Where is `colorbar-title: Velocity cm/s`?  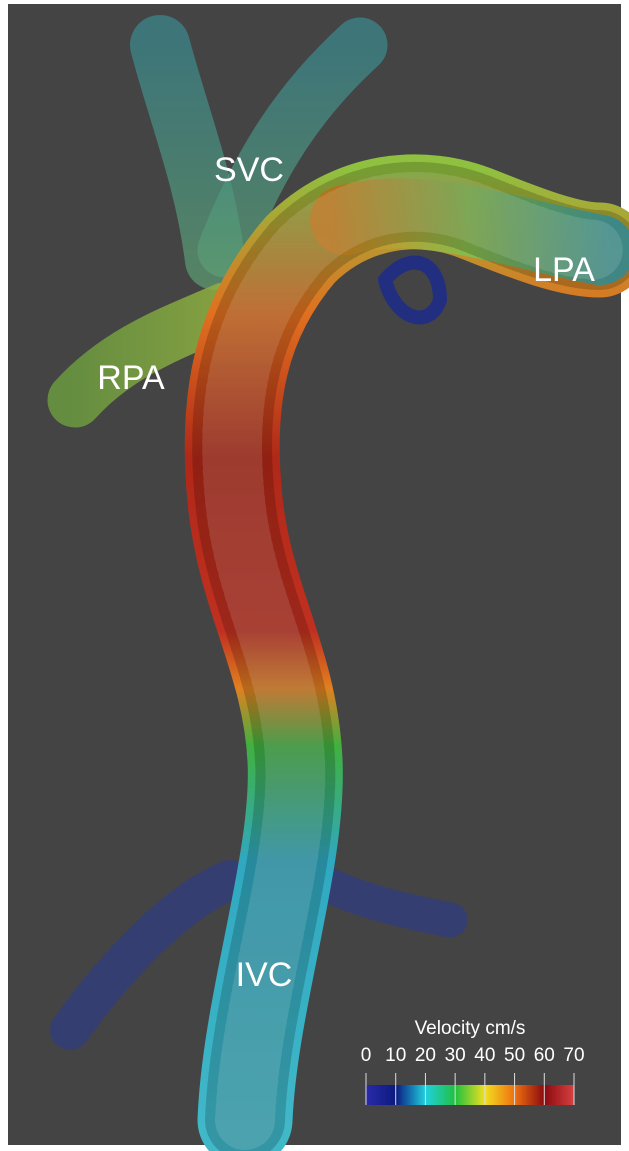
colorbar-title: Velocity cm/s is located at coordinates (470, 1028).